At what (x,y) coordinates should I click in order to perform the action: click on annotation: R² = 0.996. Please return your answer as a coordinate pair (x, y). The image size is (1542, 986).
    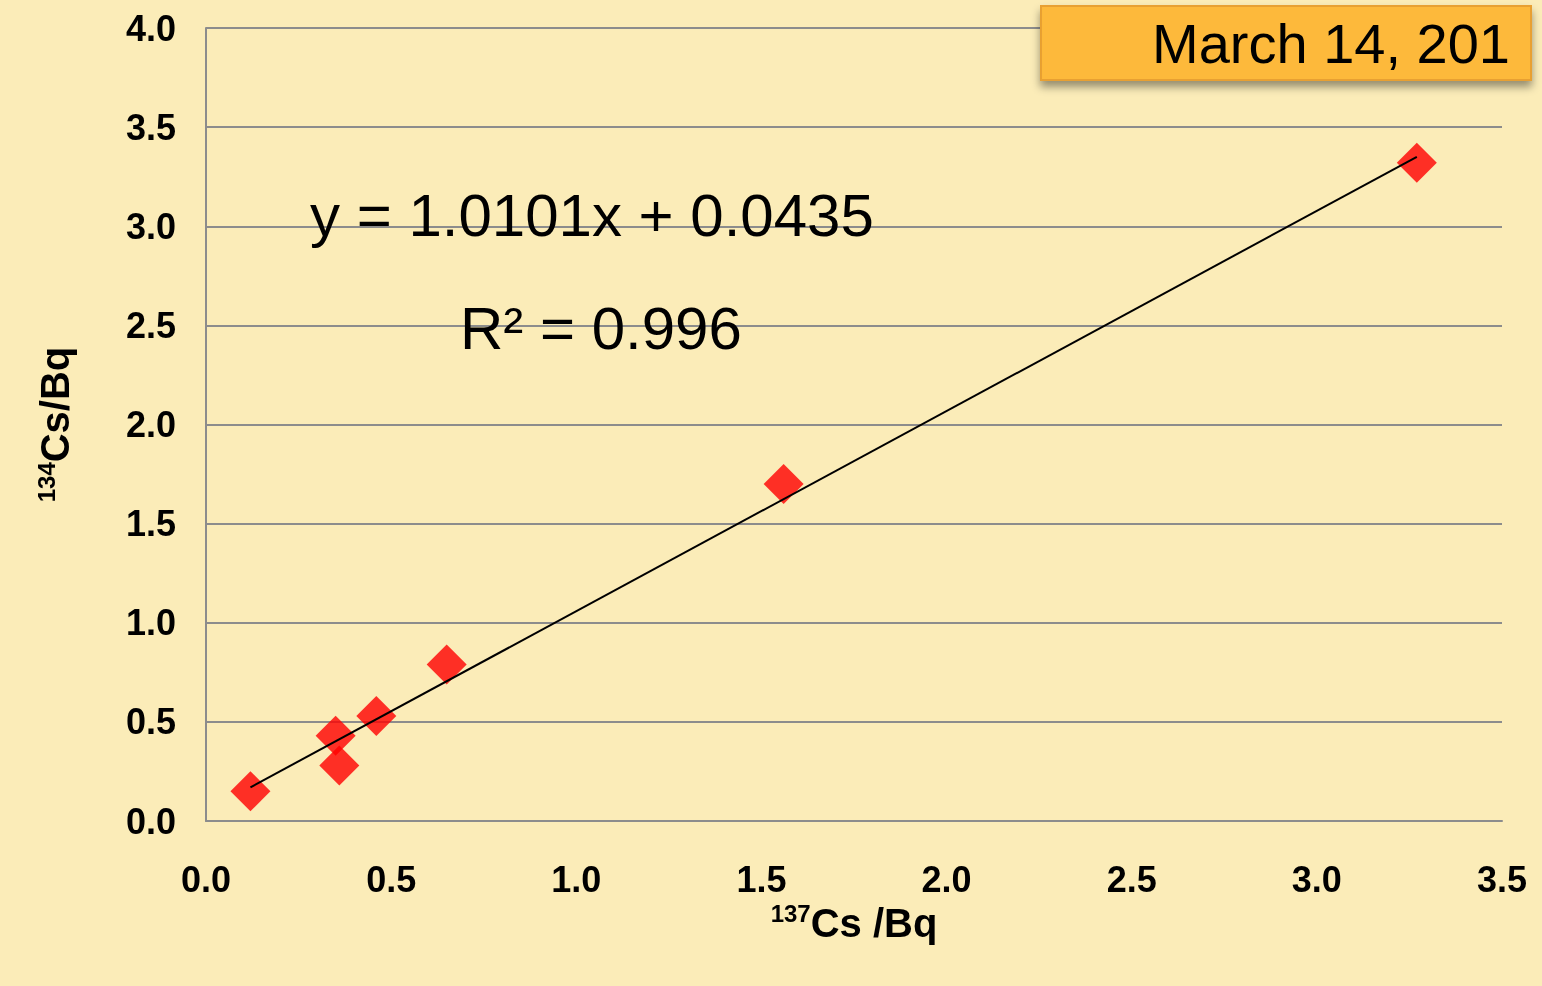
    Looking at the image, I should click on (601, 328).